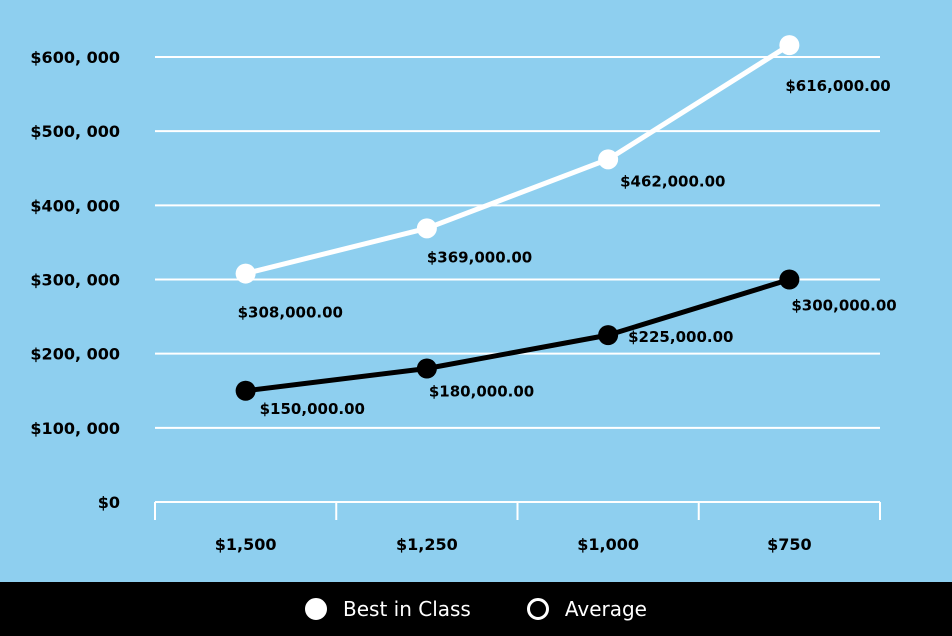 This screenshot has width=952, height=636. I want to click on x-tick-label: $750, so click(789, 544).